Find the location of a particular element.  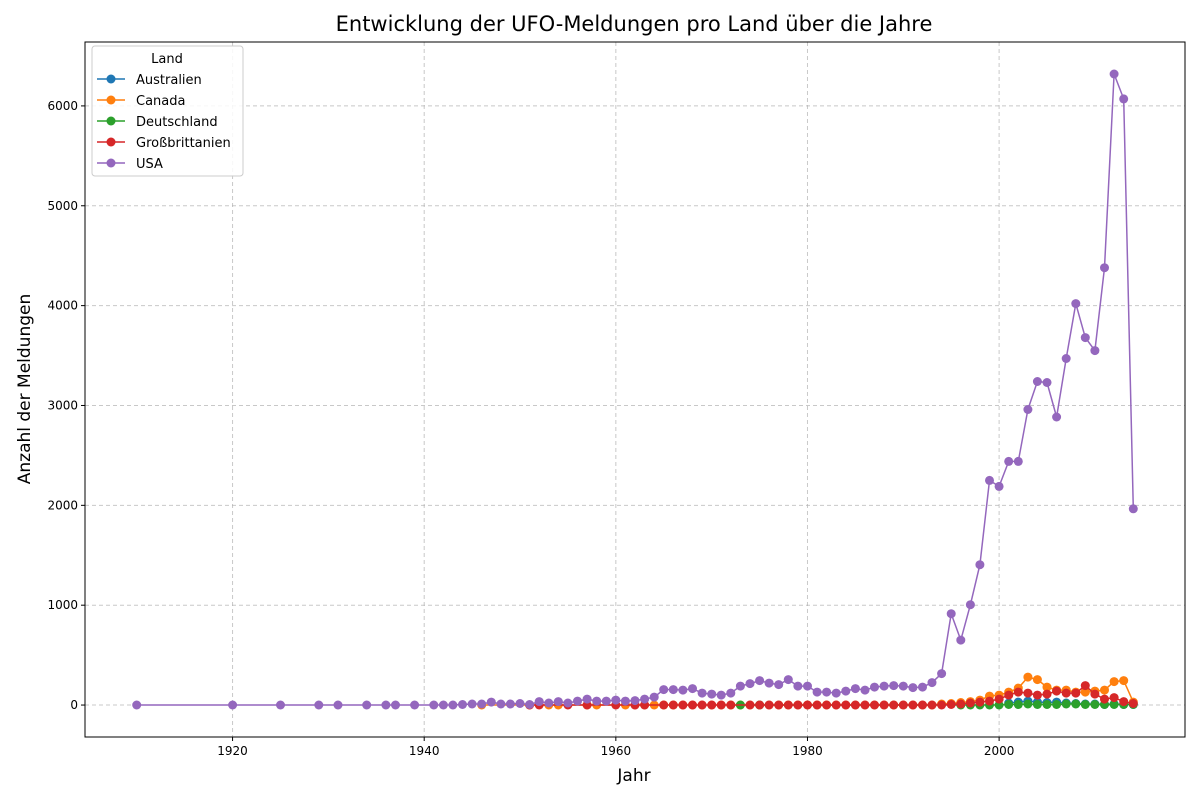

legend-marker is located at coordinates (111, 142).